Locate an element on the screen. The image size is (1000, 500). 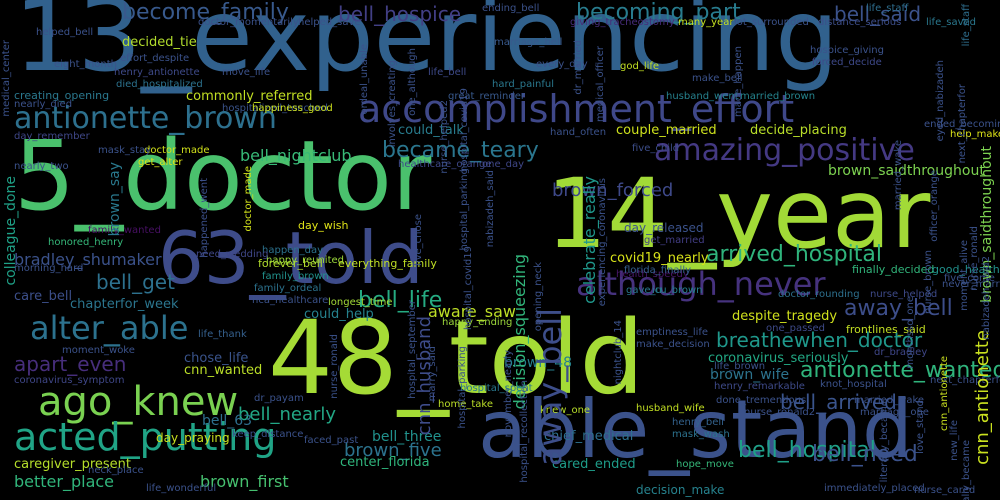
word-helped-bell: helped_bell is located at coordinates (65, 32).